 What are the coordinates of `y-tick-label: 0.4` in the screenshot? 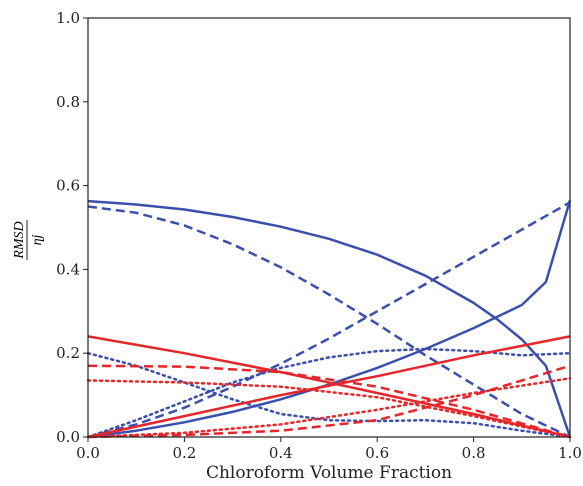 It's located at (68, 269).